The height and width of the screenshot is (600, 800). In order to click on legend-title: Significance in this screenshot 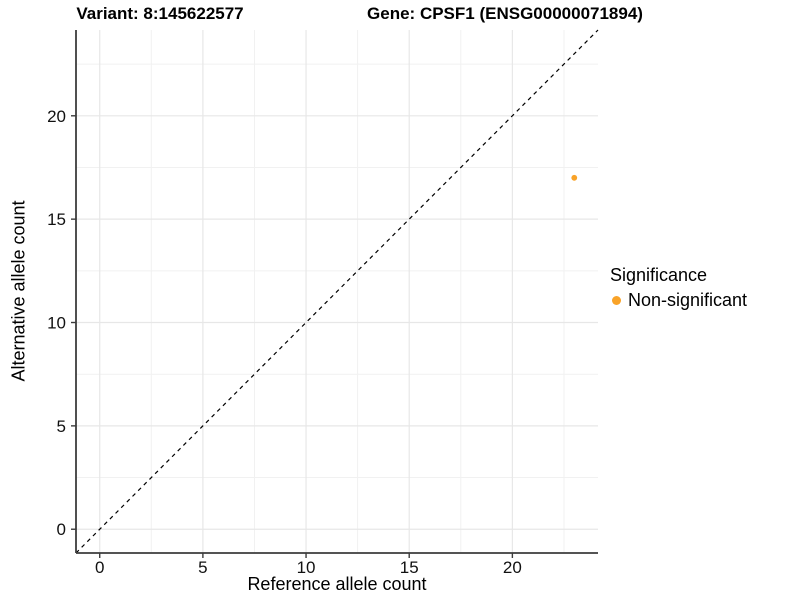, I will do `click(659, 275)`.